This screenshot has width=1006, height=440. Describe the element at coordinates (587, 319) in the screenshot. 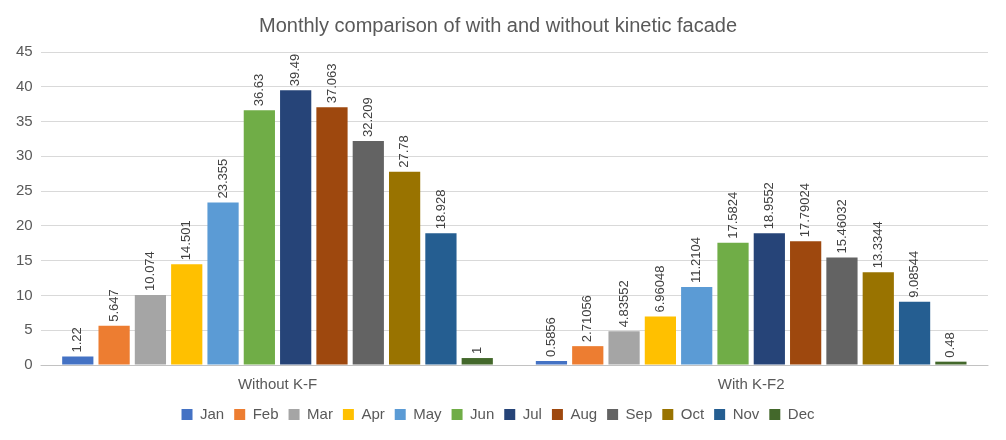

I see `data-label: 2.71056` at that location.